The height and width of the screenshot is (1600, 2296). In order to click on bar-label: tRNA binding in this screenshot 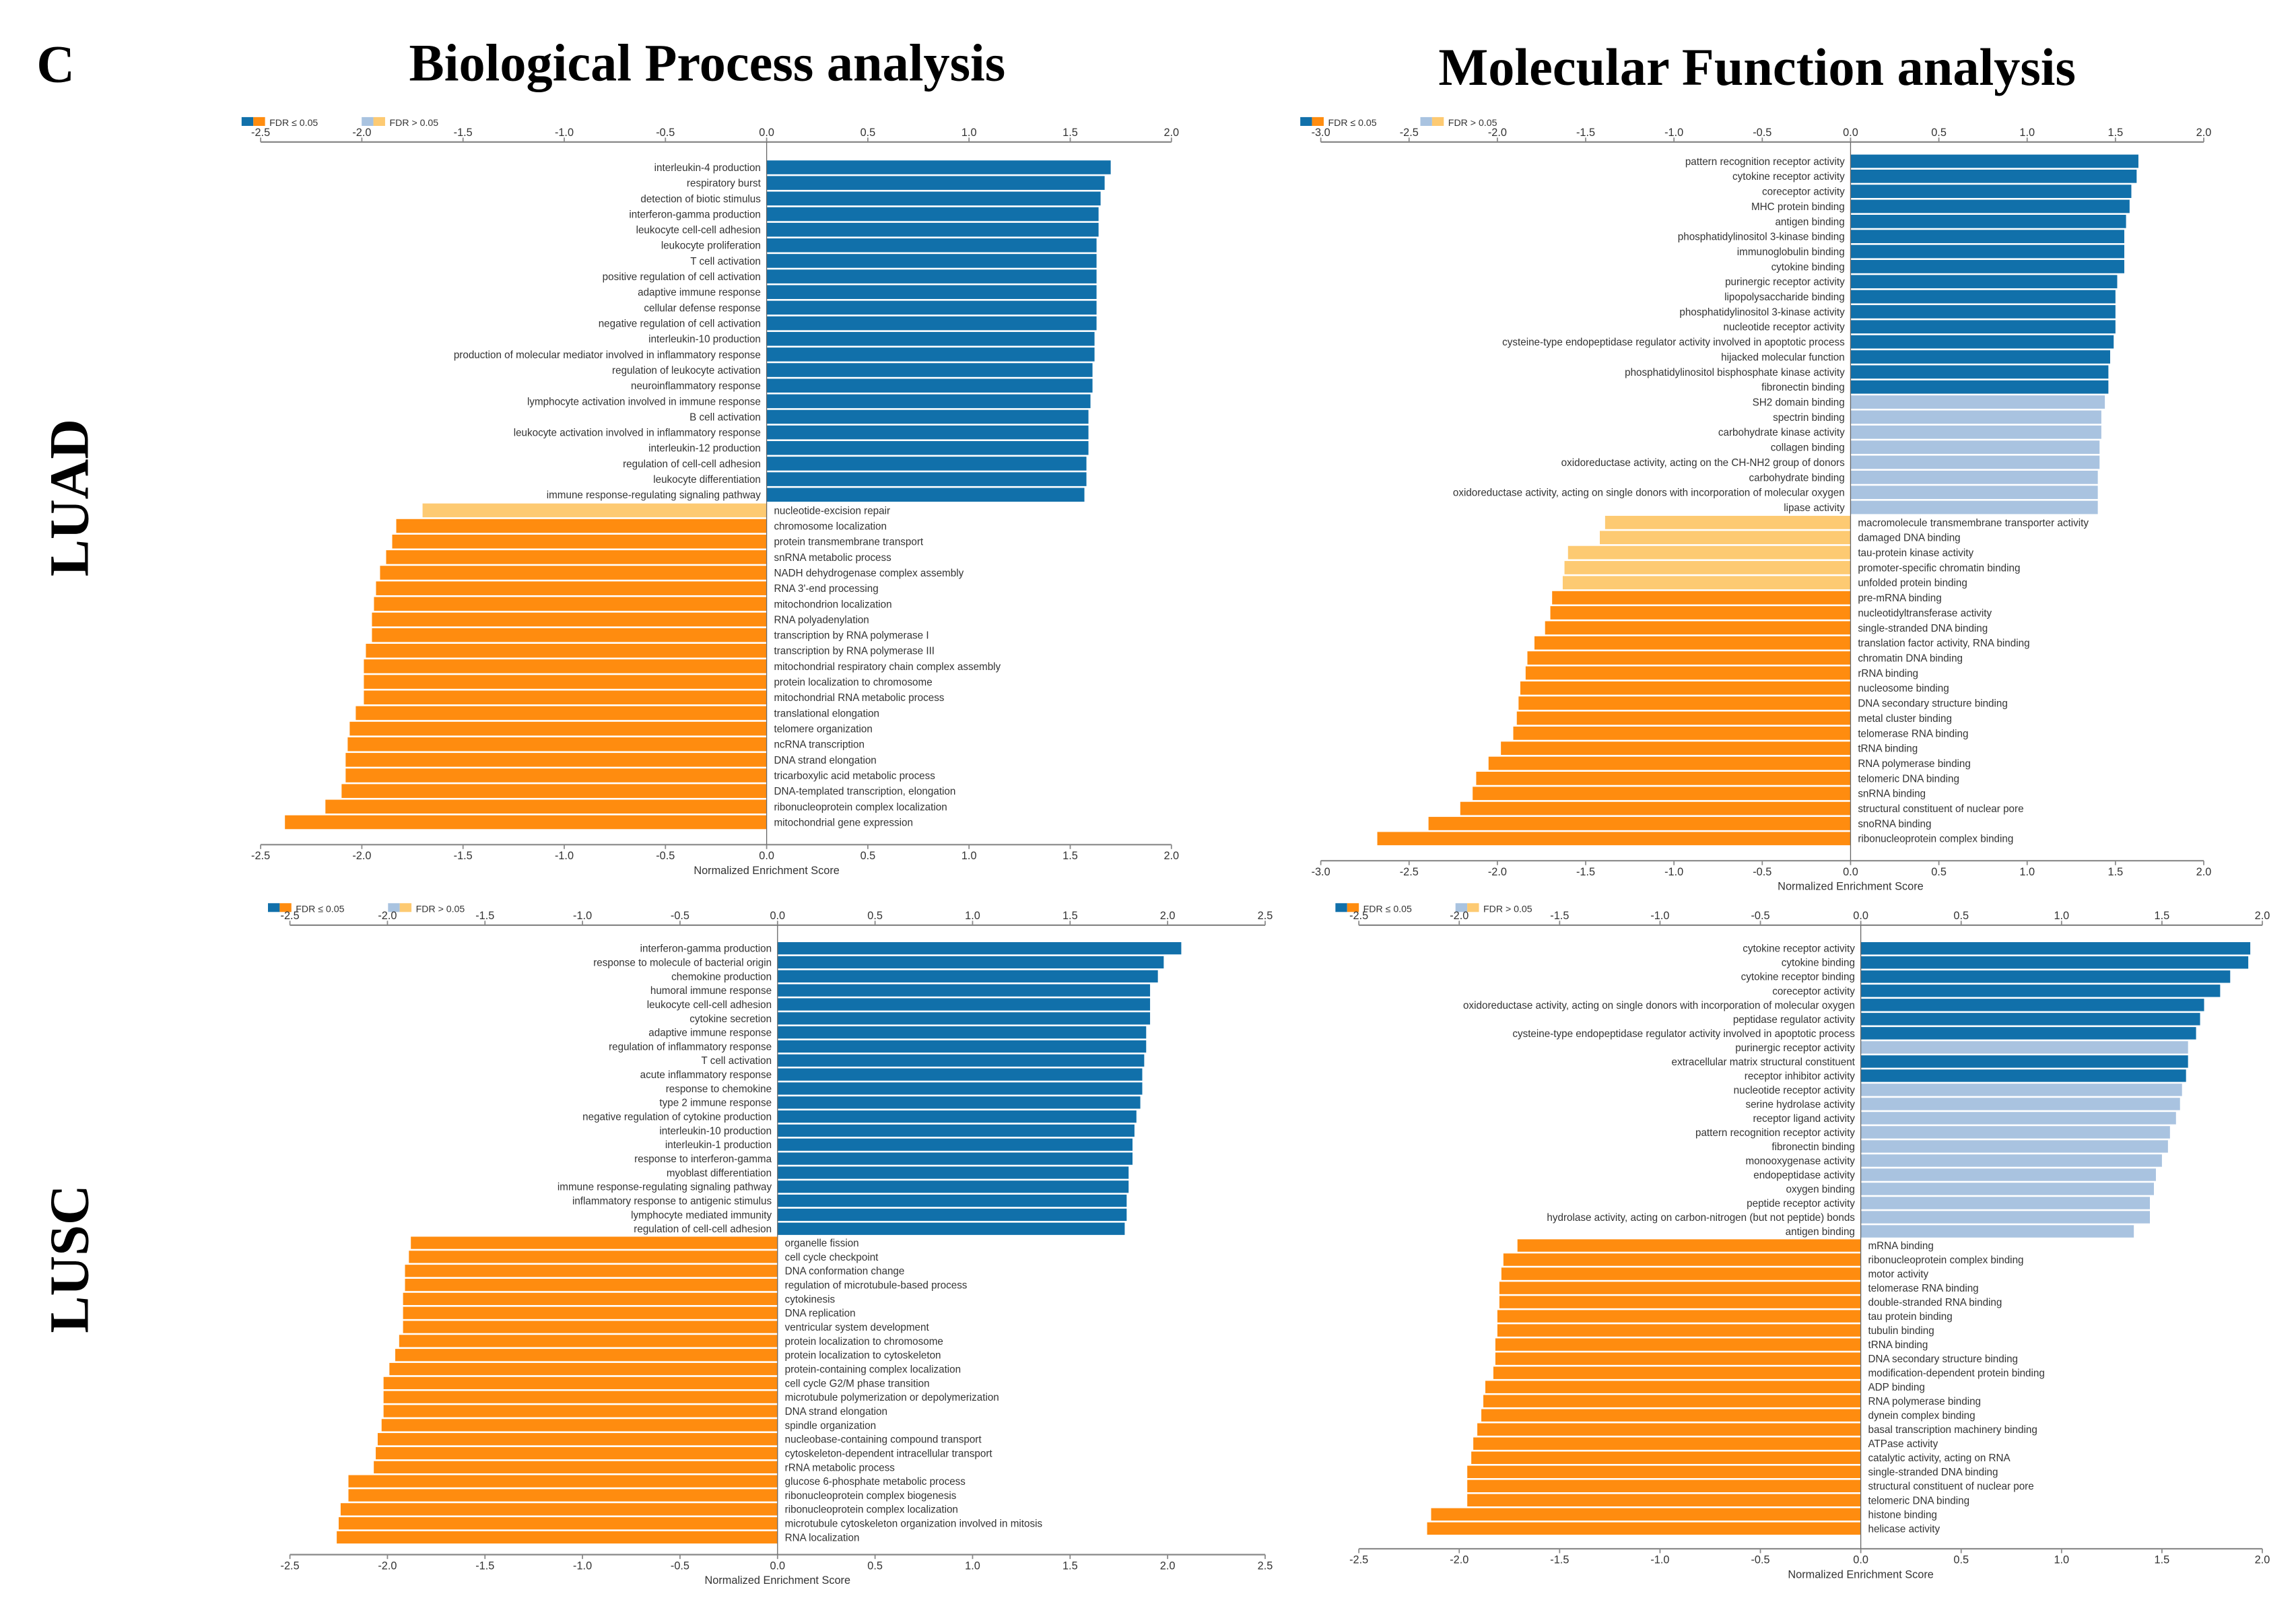, I will do `click(1888, 749)`.